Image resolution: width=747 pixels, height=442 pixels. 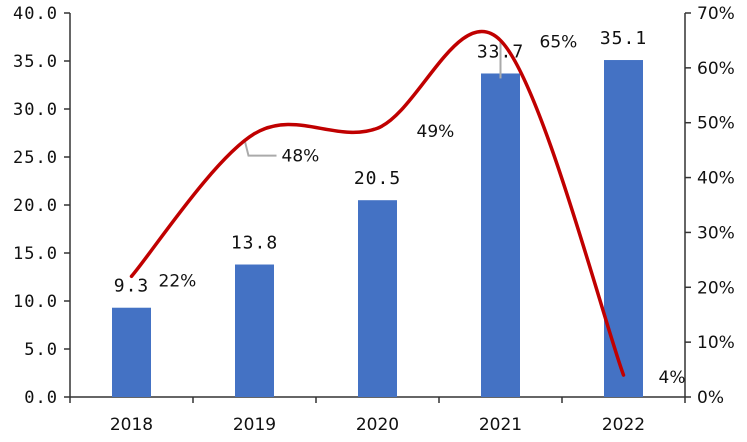 What do you see at coordinates (716, 343) in the screenshot?
I see `right-tick-label: 10%` at bounding box center [716, 343].